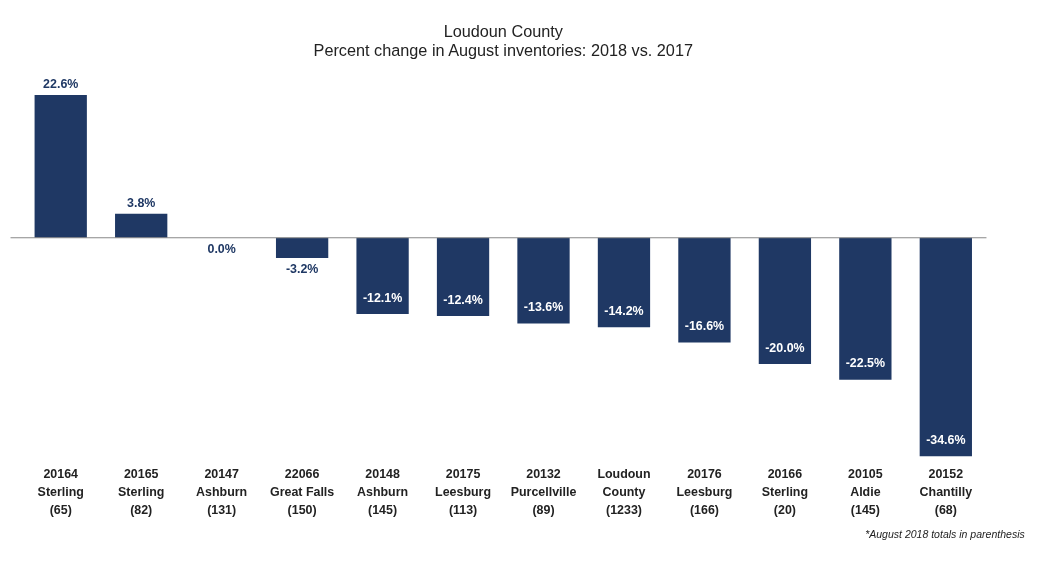 This screenshot has height=577, width=1063. I want to click on data-label: -12.1%, so click(382, 297).